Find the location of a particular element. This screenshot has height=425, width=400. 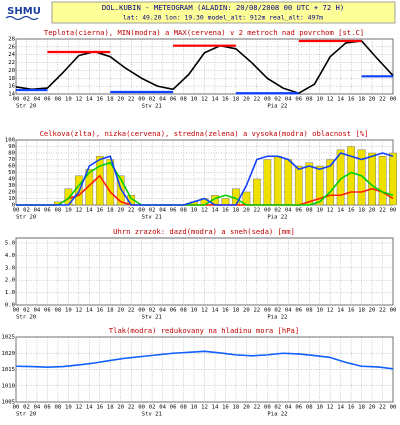

y-tick-label: 60 is located at coordinates (11, 167).